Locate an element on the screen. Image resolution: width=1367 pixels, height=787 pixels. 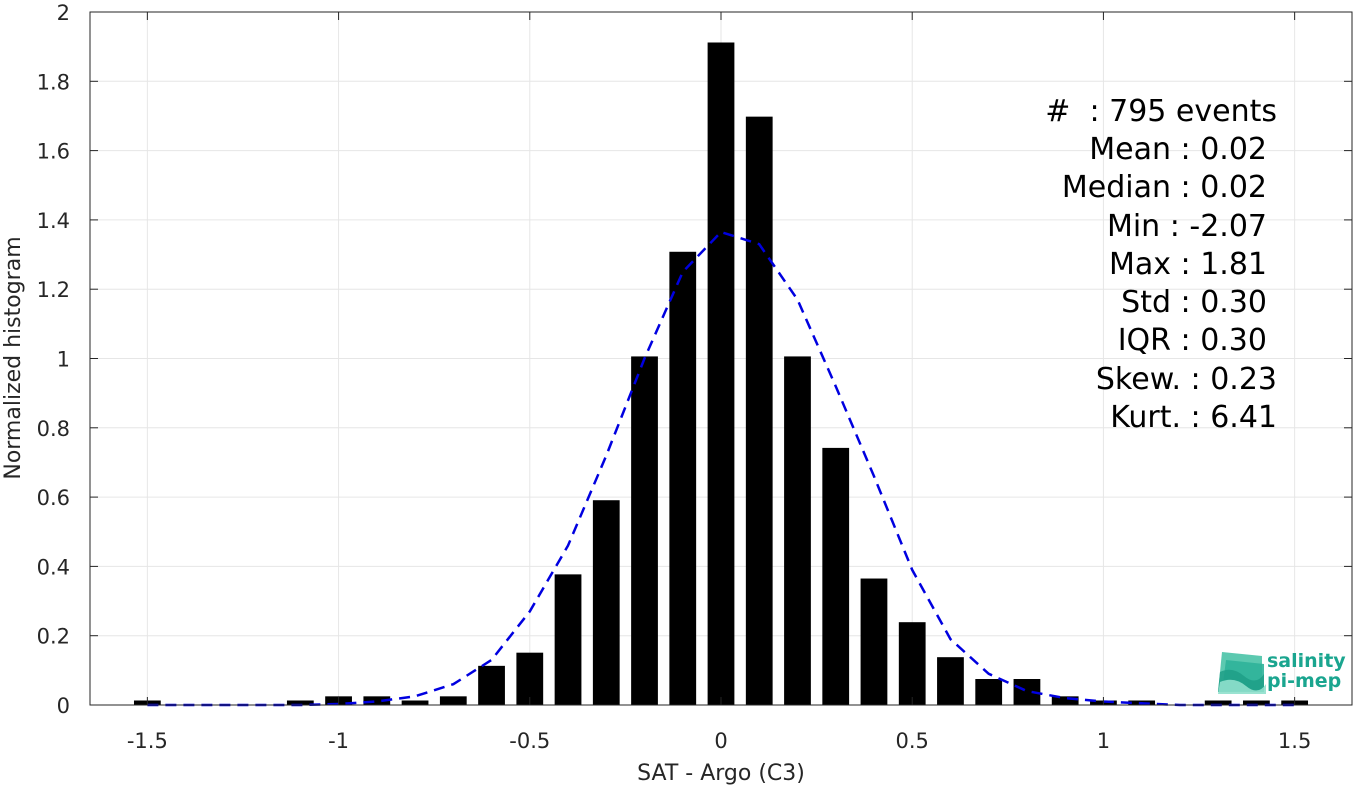
logo-text-pi-mep: pi-mep is located at coordinates (1304, 681).